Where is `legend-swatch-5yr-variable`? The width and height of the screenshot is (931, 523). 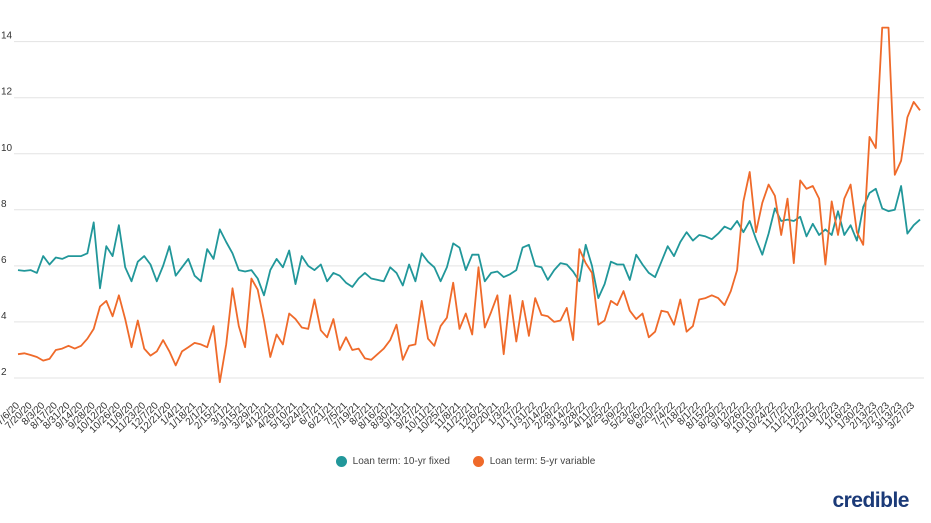 legend-swatch-5yr-variable is located at coordinates (478, 461).